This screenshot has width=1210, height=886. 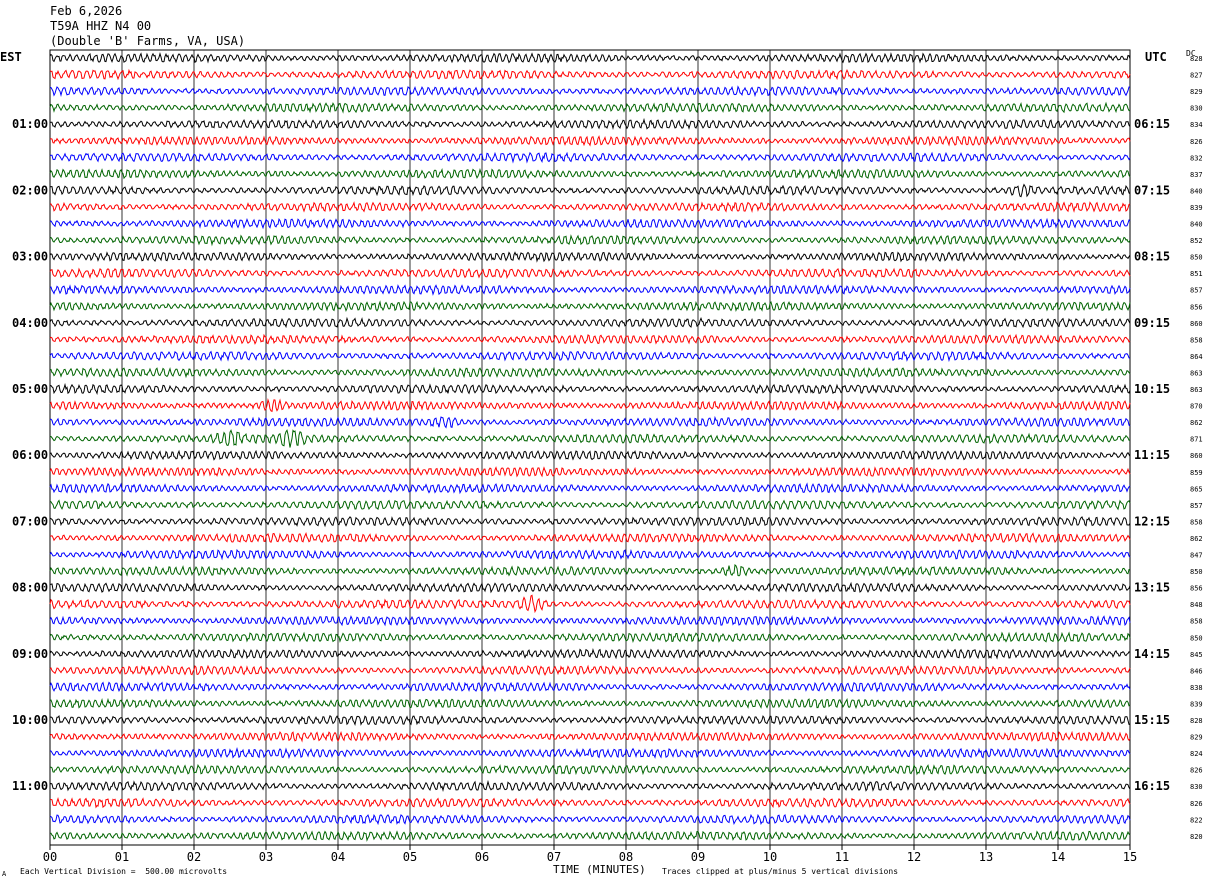 What do you see at coordinates (1152, 654) in the screenshot?
I see `hour-label-right: 14:15` at bounding box center [1152, 654].